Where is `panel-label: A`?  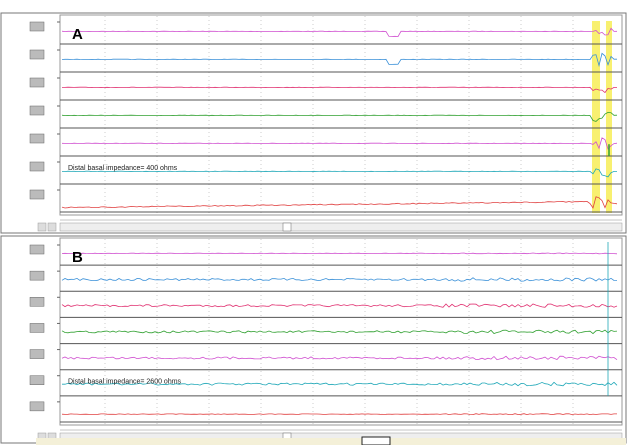 panel-label: A is located at coordinates (77, 34).